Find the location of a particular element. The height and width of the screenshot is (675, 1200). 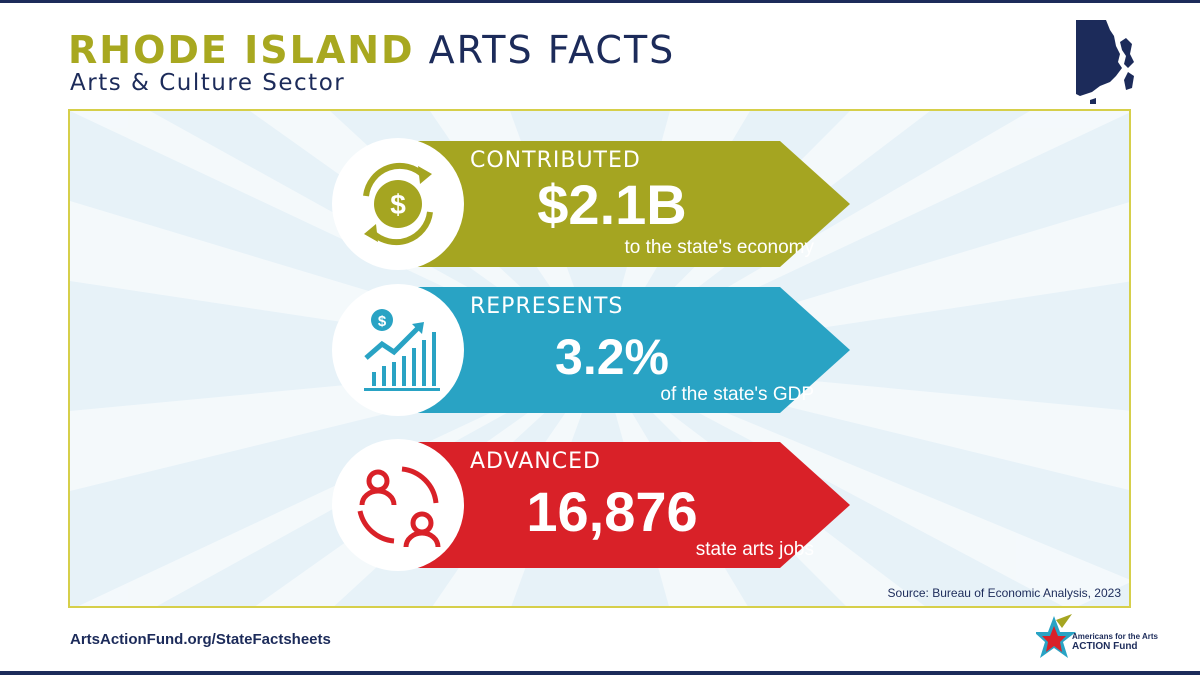

stat-represents: $ REPRESENTS 3.2% of the state's GDP is located at coordinates (591, 350).